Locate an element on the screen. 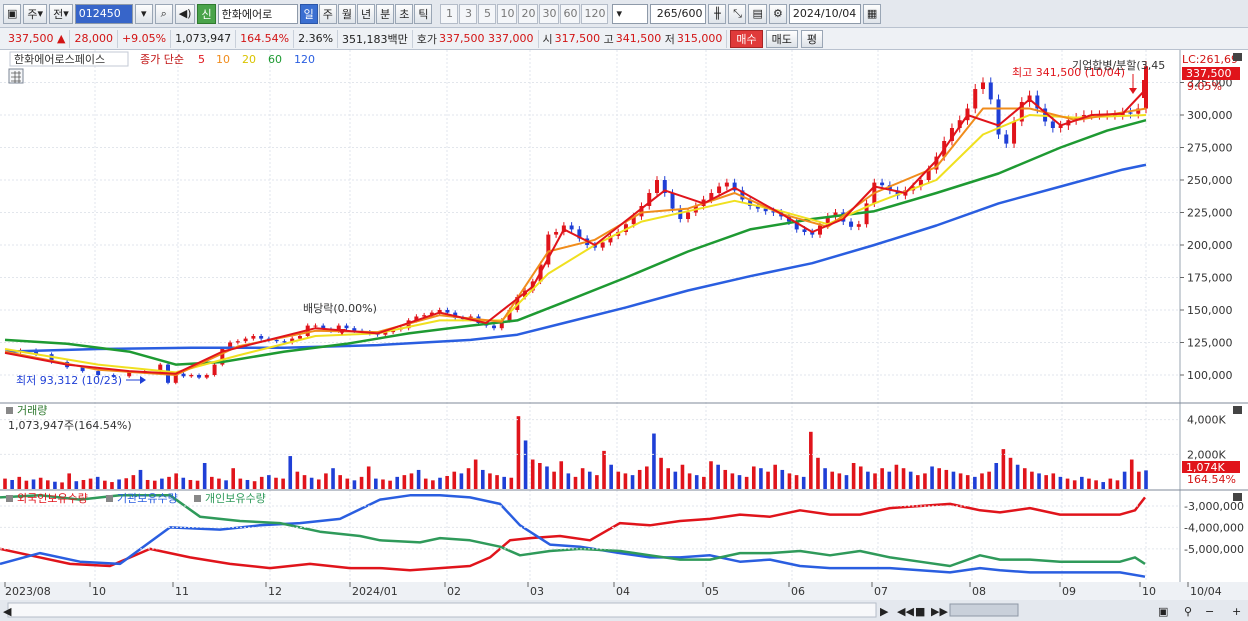  chart-type-icon: ╫ is located at coordinates (717, 13).